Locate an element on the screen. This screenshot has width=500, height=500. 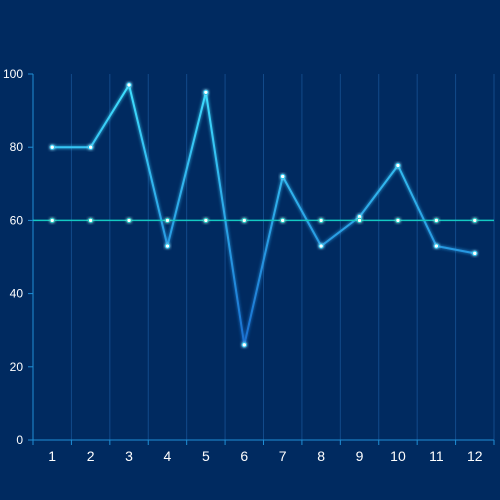
x-tick-label: 2 is located at coordinates (91, 456).